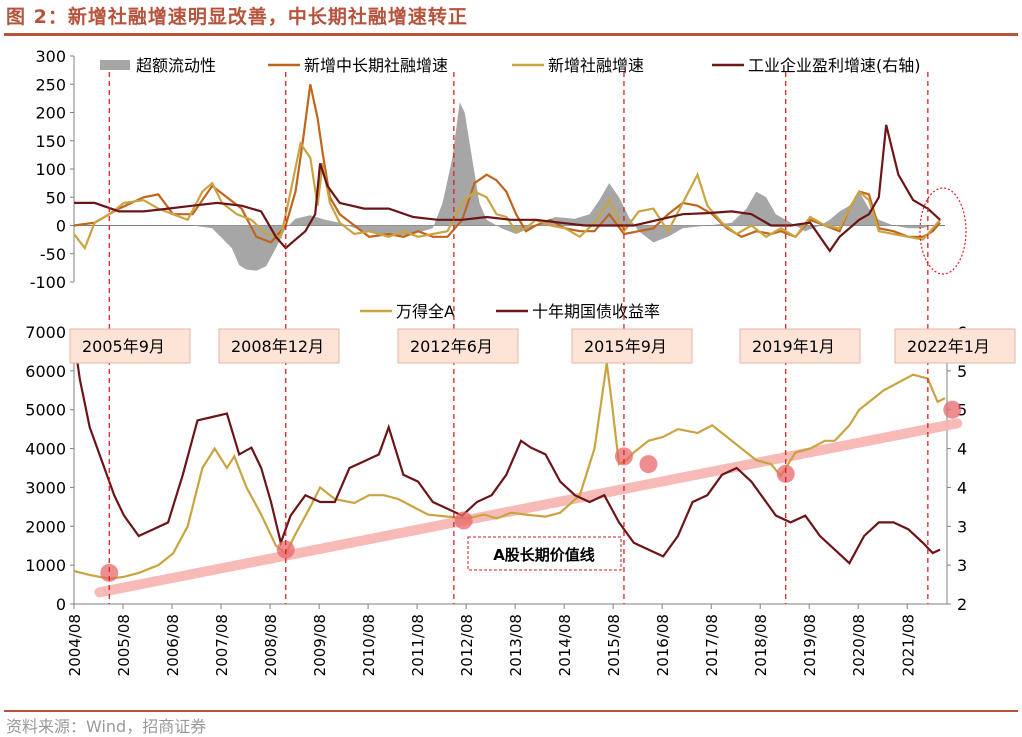  Describe the element at coordinates (115, 65) in the screenshot. I see `legend-swatch-excess-liquidity` at that location.